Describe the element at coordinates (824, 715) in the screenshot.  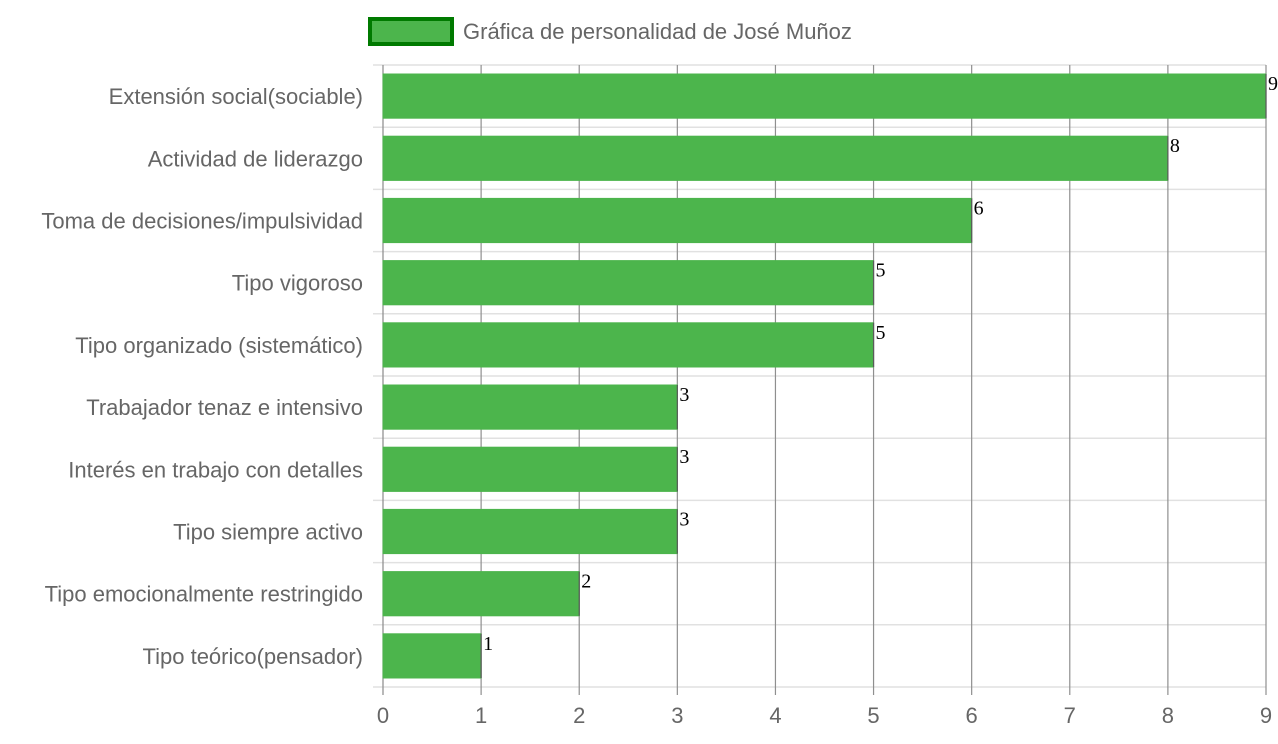
I see `x-axis-ticks: 0 1 2 3 4 5 6 7 8 9` at that location.